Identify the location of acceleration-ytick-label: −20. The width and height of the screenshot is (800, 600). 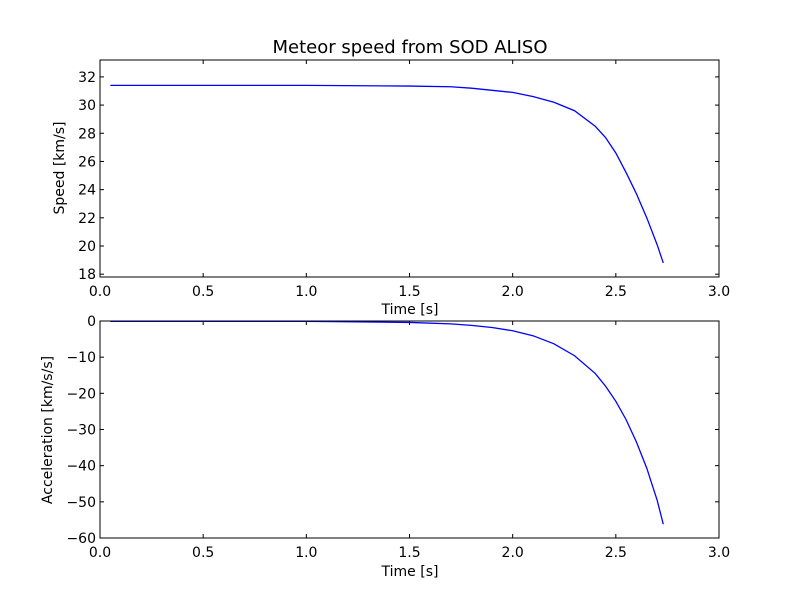
(81, 394).